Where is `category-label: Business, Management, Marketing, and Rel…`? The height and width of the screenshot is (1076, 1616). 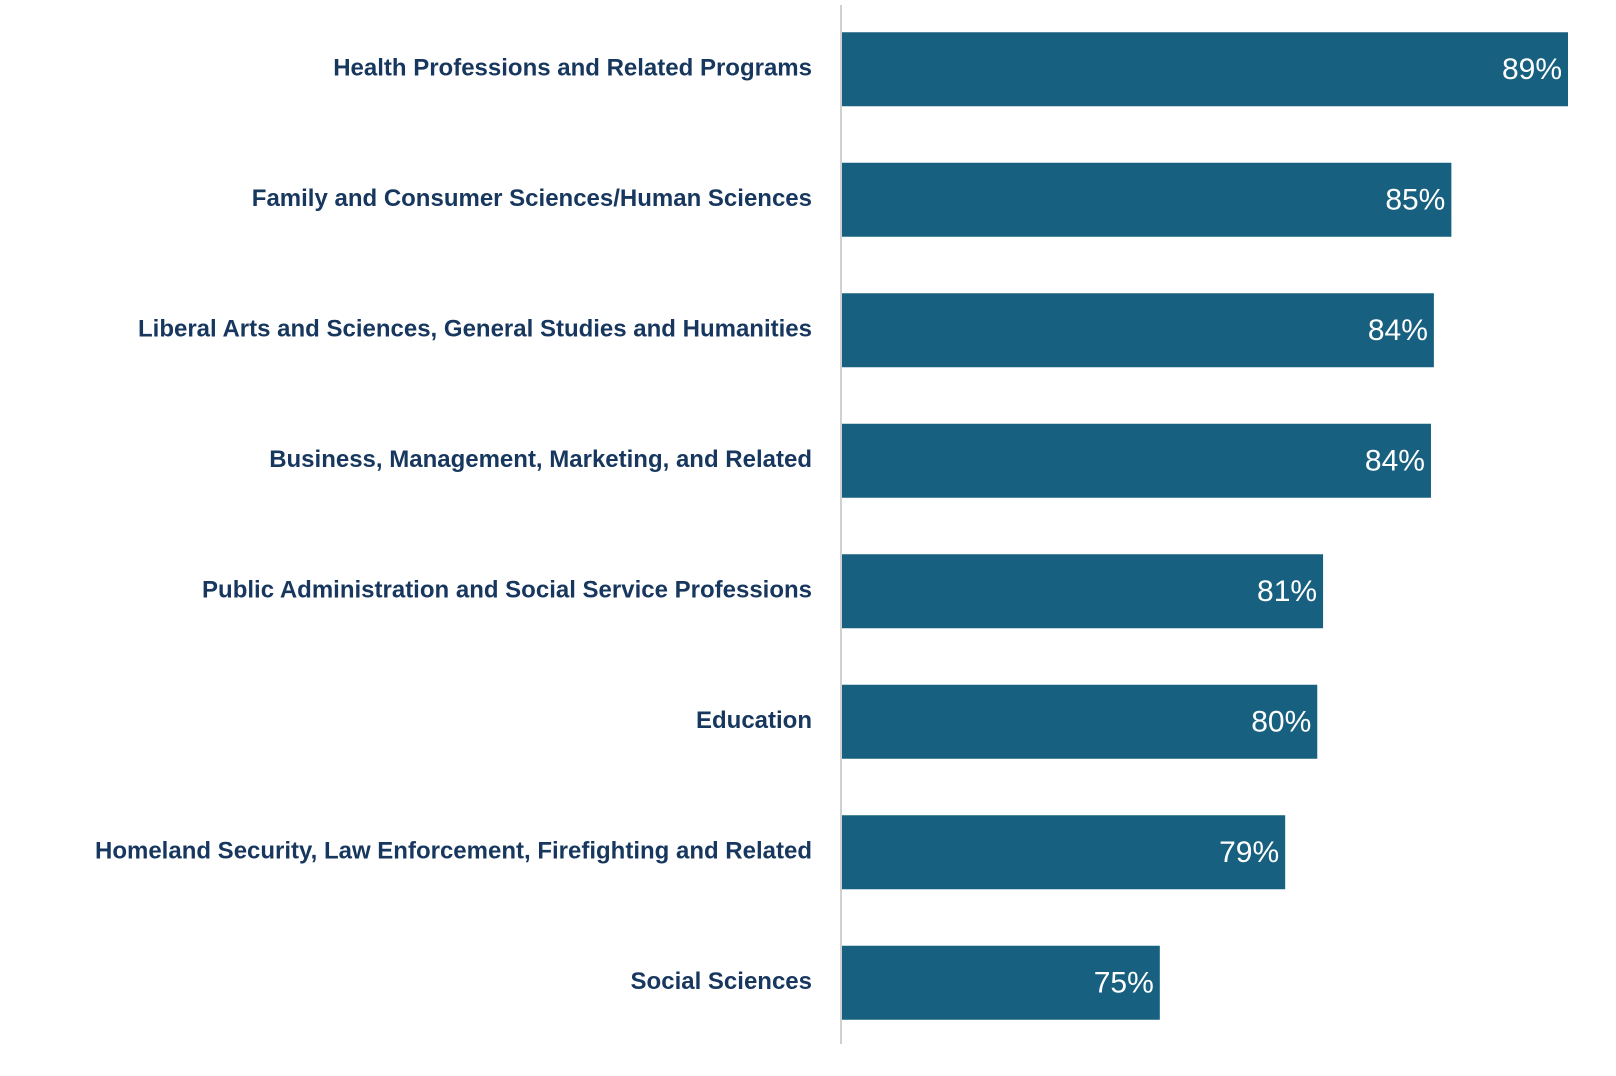 category-label: Business, Management, Marketing, and Rel… is located at coordinates (540, 459).